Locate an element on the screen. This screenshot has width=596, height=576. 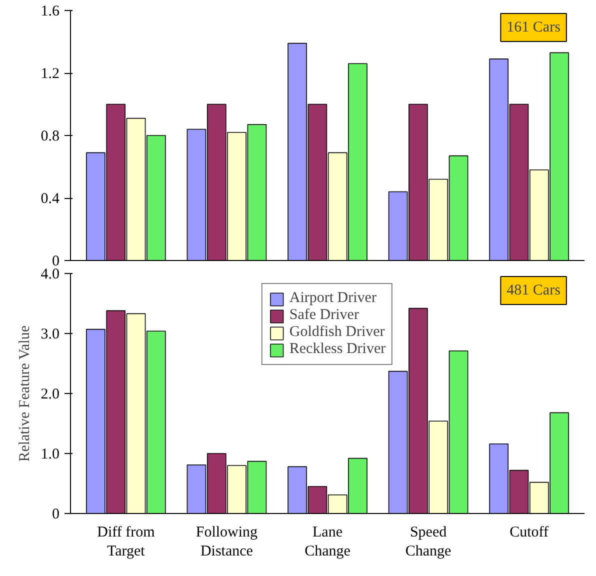
x-tick-label: Following Distance is located at coordinates (227, 542).